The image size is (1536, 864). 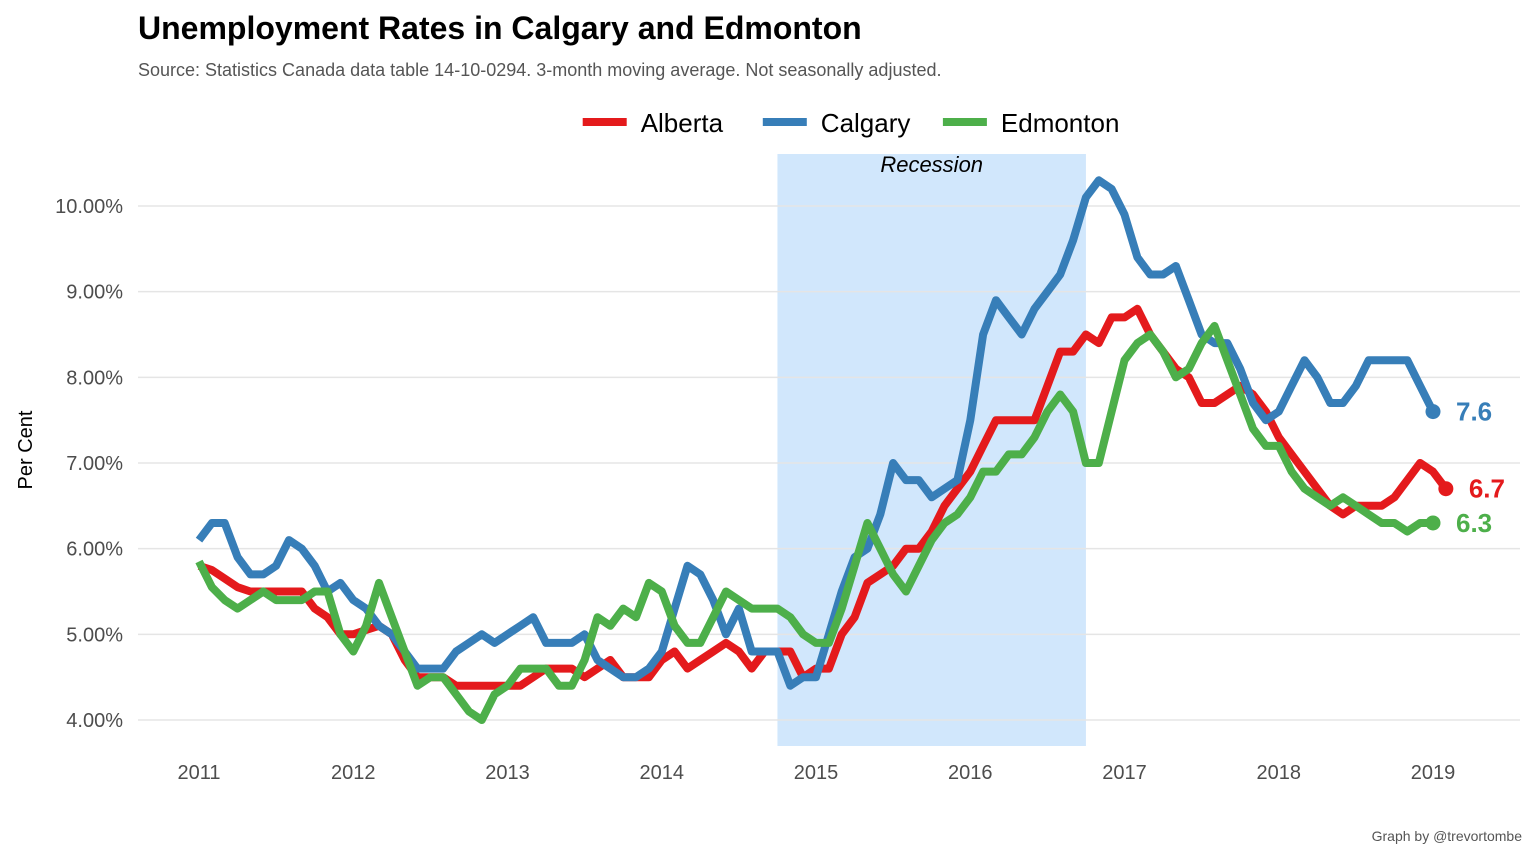 I want to click on y-tick-label: 9.00%, so click(x=94, y=293).